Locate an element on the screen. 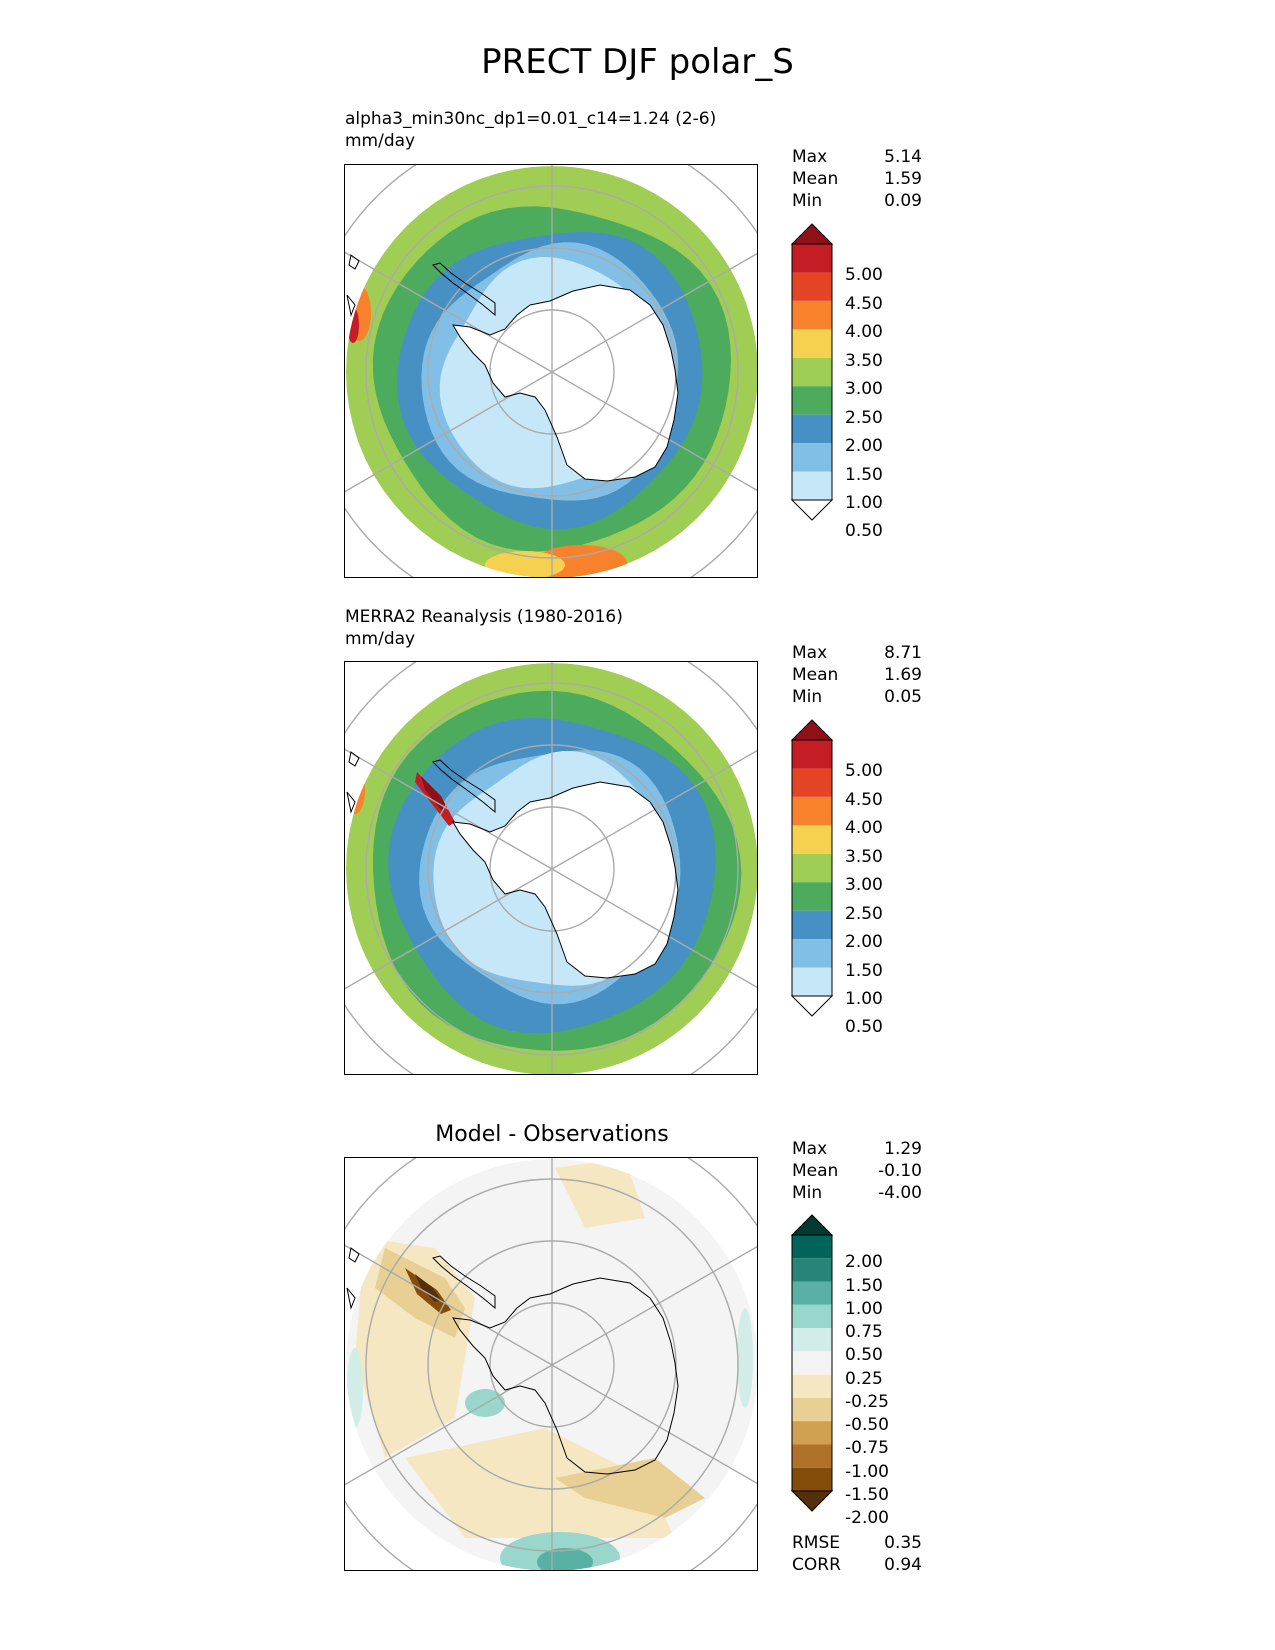  panel1-stats: Max 5.14 Mean 1.59 Min 0.09 is located at coordinates (857, 179).